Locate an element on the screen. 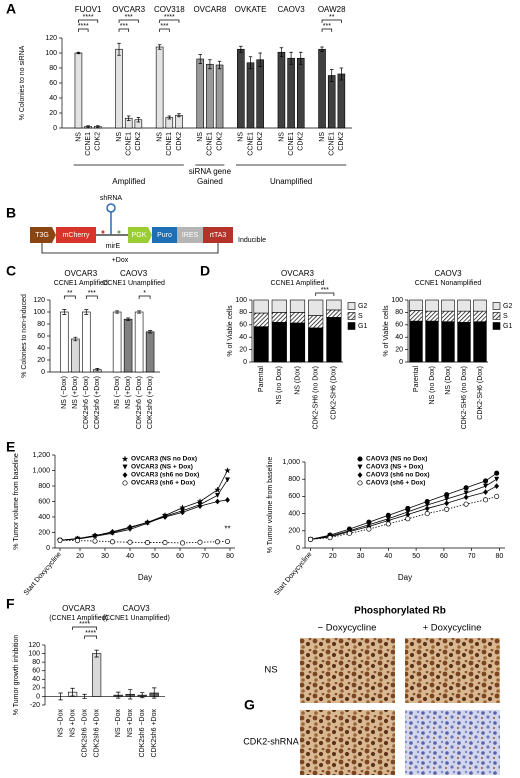 The image size is (520, 778). y-tick-label: 20 is located at coordinates (36, 688).